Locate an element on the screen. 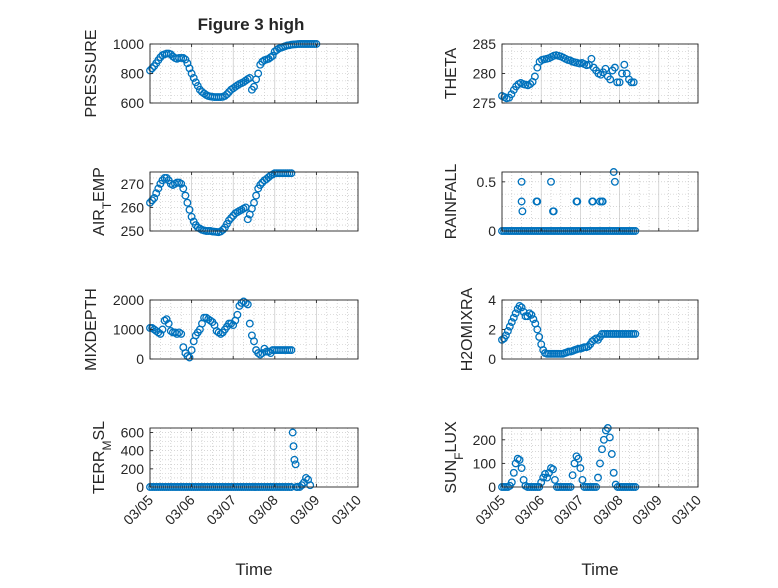  y-tick-label: 260 is located at coordinates (133, 207).